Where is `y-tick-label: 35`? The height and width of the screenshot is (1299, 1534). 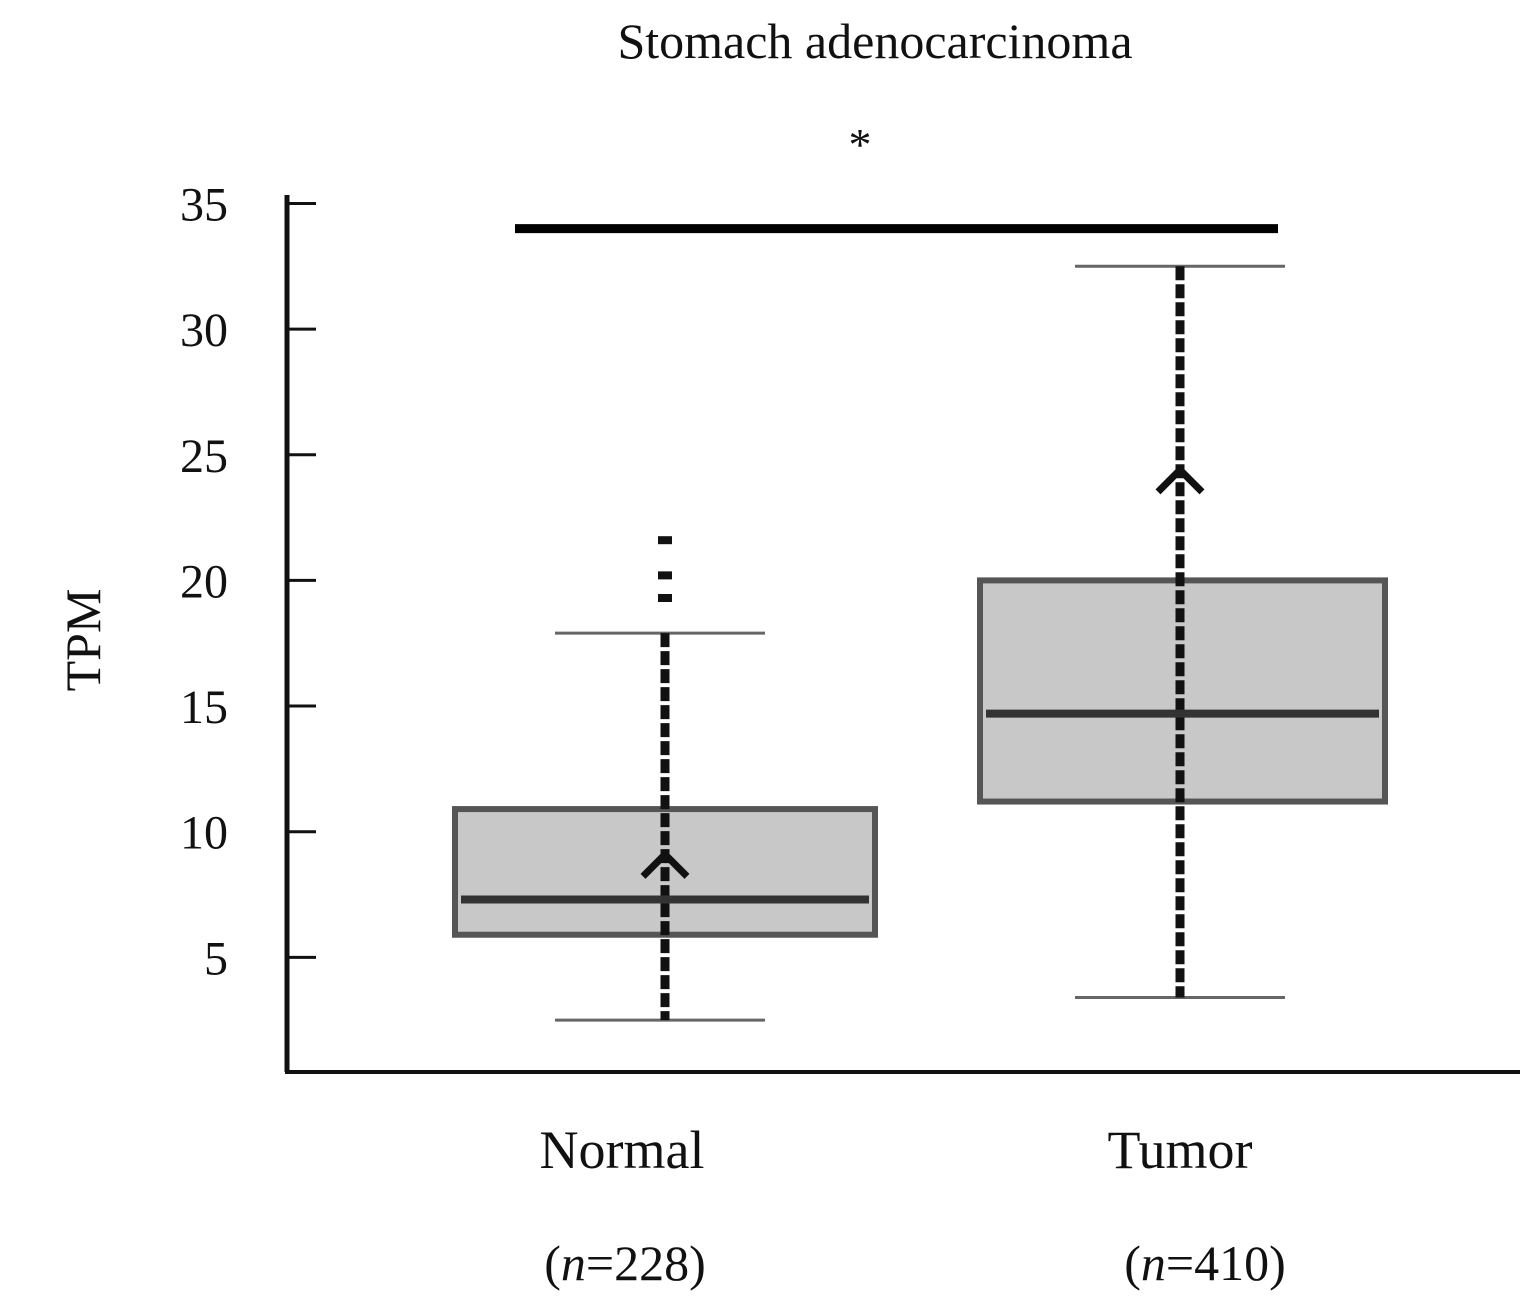
y-tick-label: 35 is located at coordinates (204, 204).